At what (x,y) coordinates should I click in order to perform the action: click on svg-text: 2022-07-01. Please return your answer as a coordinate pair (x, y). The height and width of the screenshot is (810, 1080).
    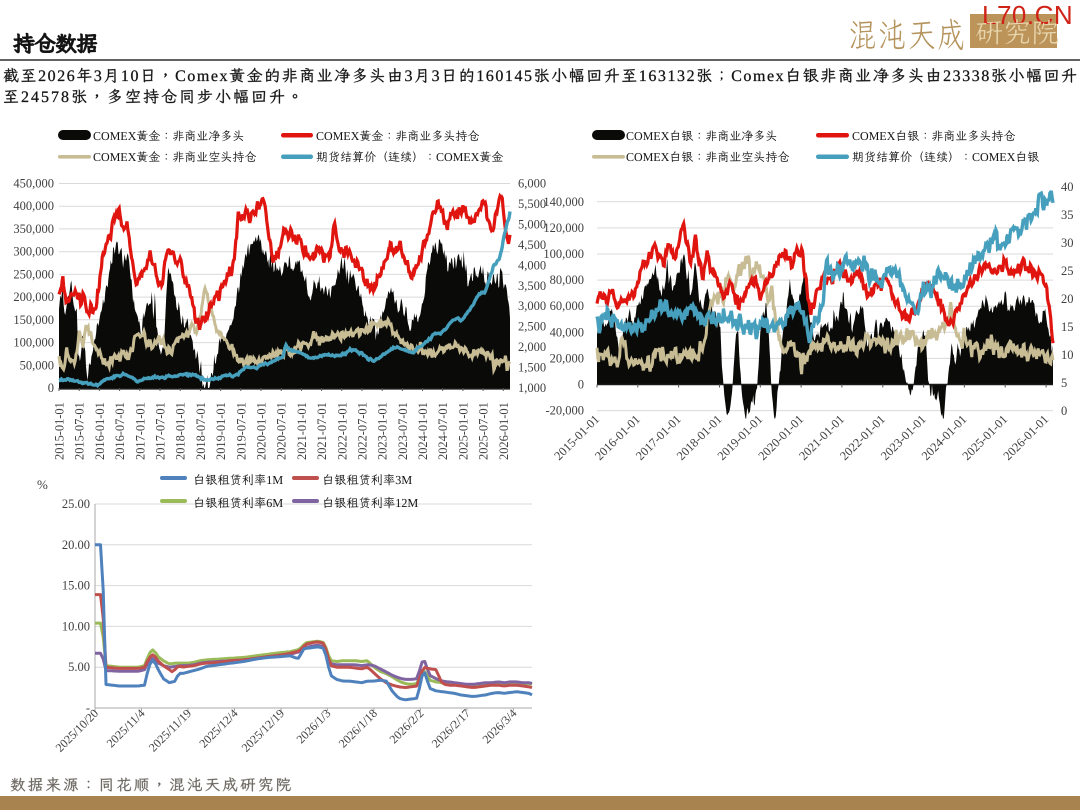
    Looking at the image, I should click on (363, 431).